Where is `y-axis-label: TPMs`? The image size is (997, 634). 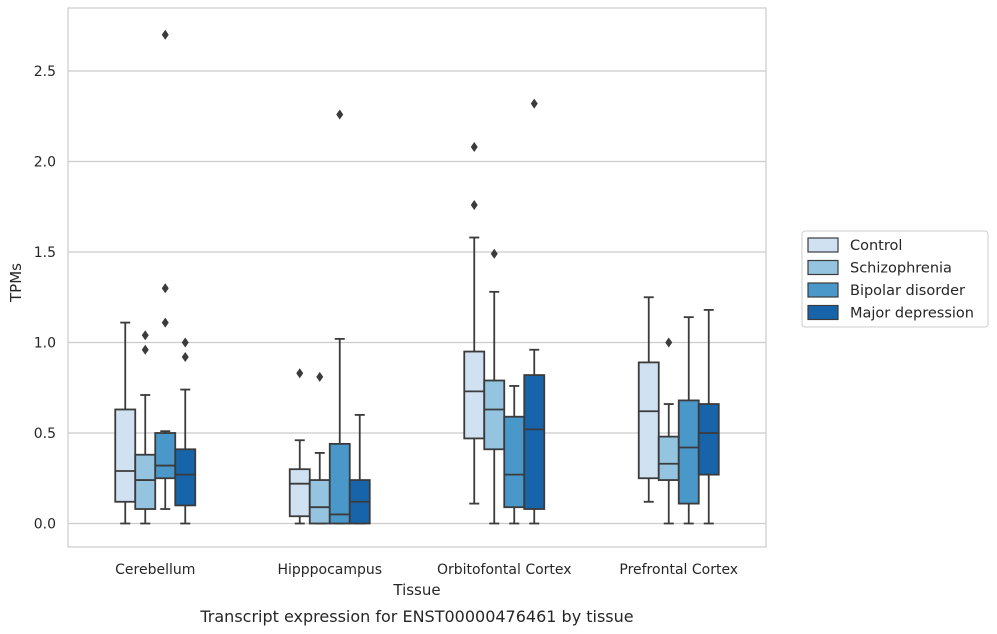 y-axis-label: TPMs is located at coordinates (16, 283).